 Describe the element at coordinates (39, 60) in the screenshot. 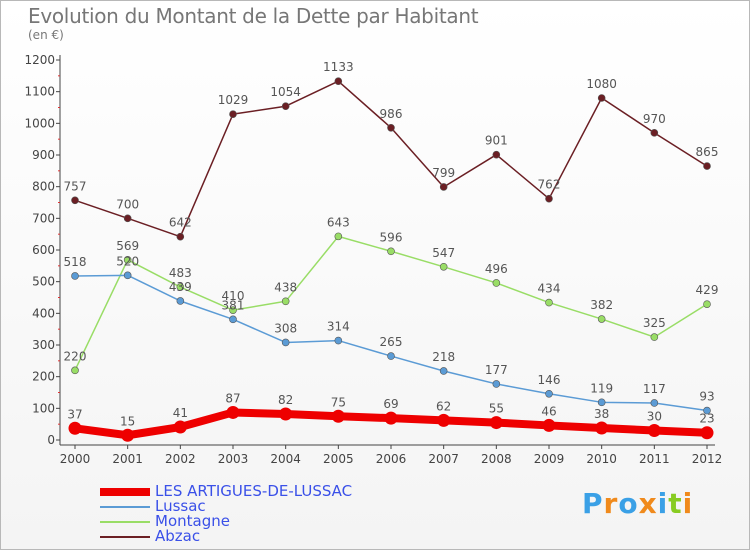

I see `y-tick-label: 1200` at that location.